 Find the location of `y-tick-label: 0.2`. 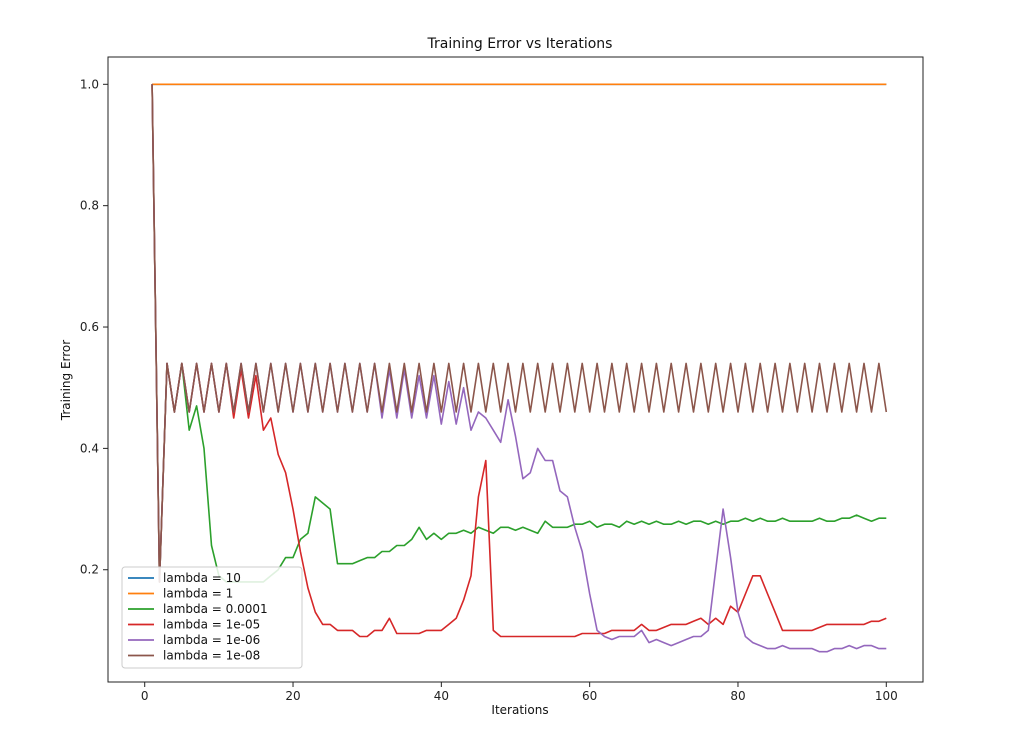

y-tick-label: 0.2 is located at coordinates (89, 570).